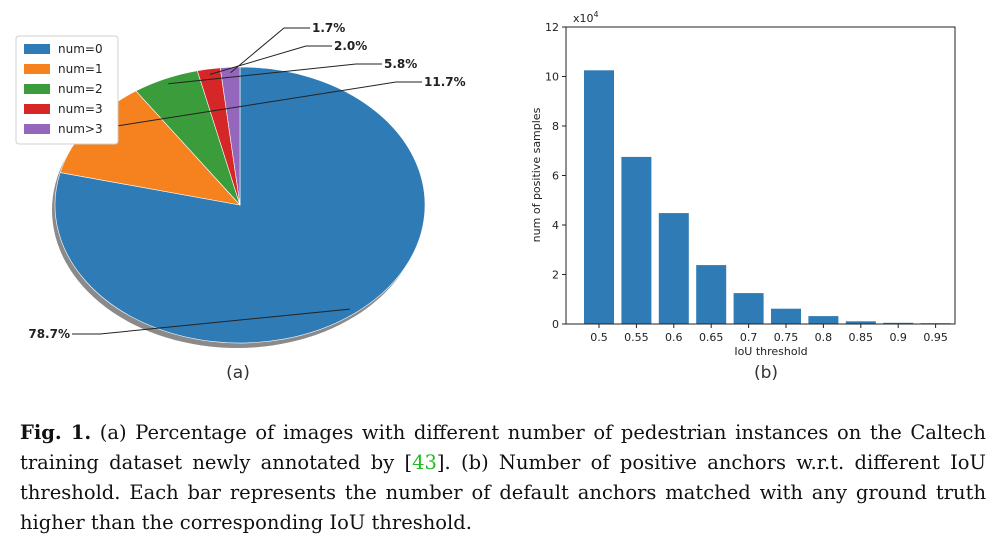  What do you see at coordinates (328, 28) in the screenshot?
I see `pie-value-label-5: 1.7%` at bounding box center [328, 28].